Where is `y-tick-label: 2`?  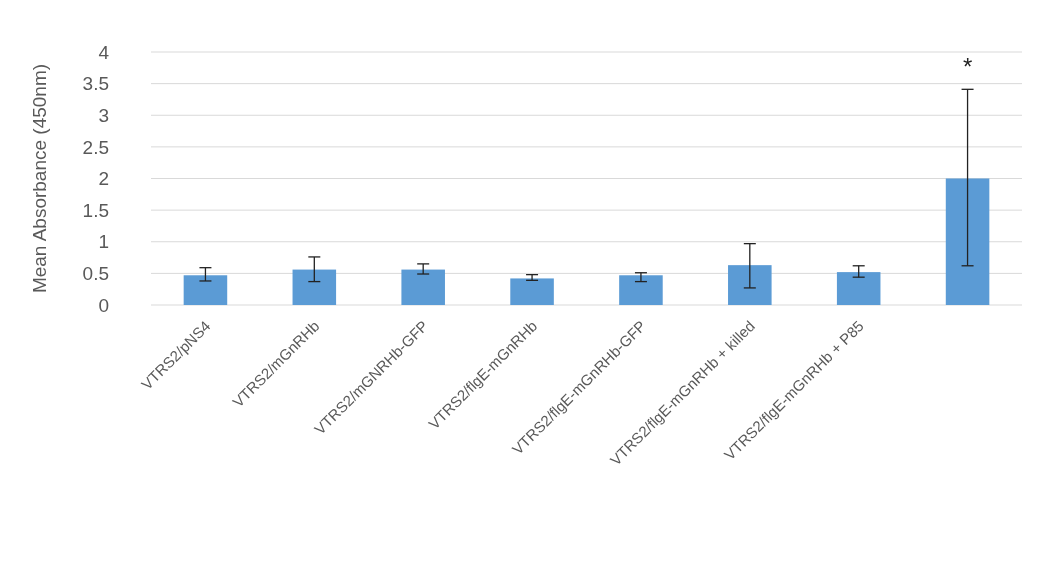 y-tick-label: 2 is located at coordinates (103, 179).